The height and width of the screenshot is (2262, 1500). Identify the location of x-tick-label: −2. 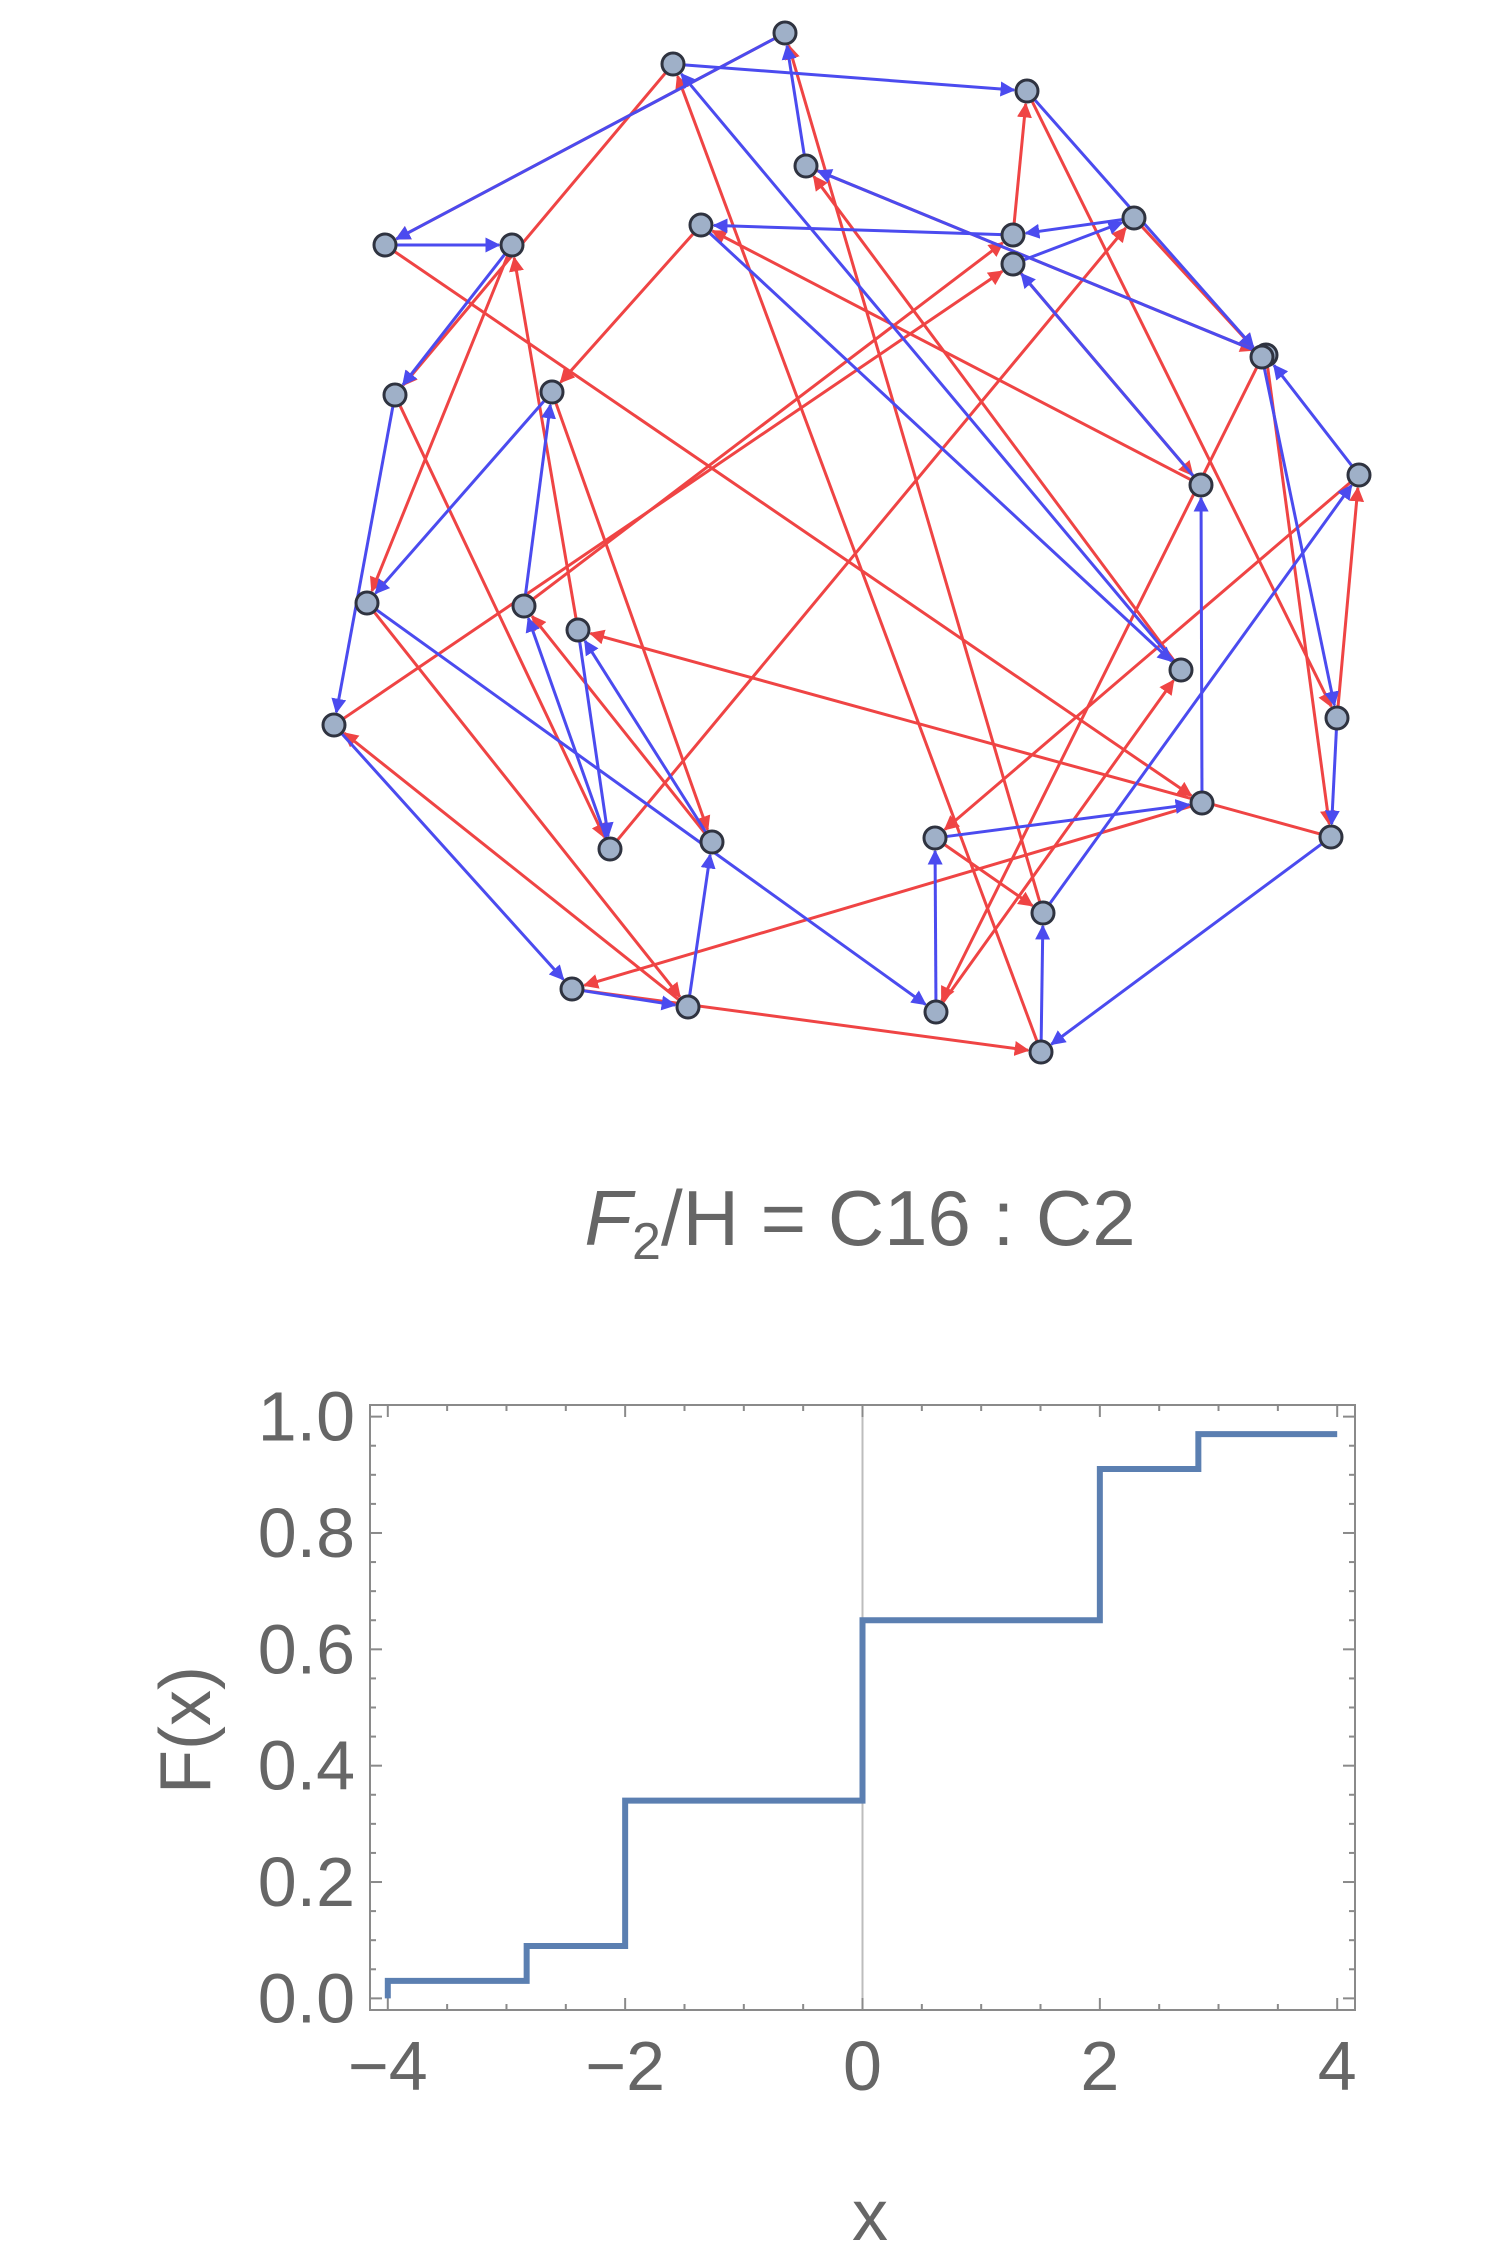
(625, 2066).